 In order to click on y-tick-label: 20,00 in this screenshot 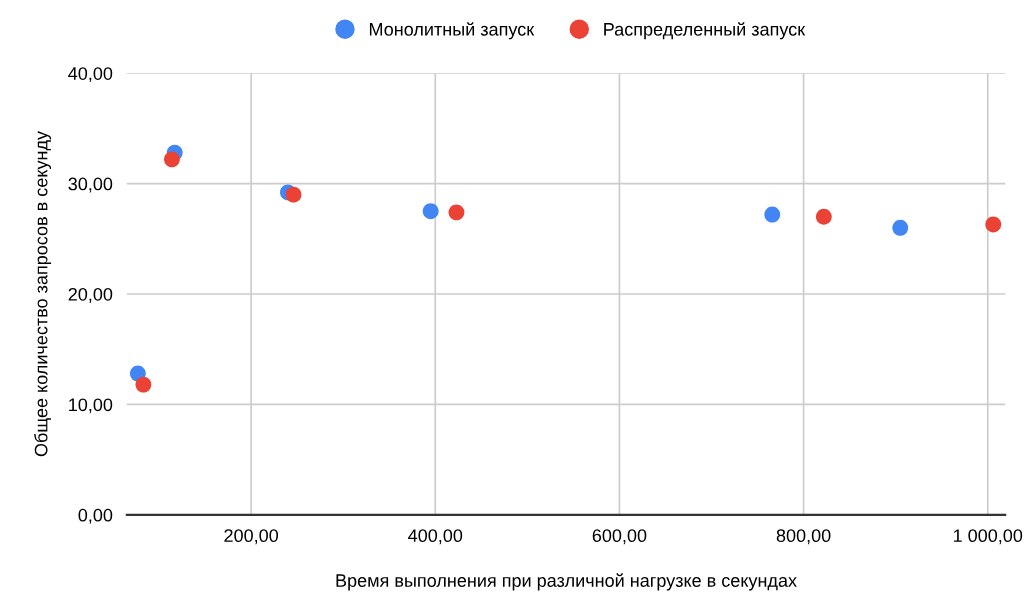, I will do `click(90, 295)`.